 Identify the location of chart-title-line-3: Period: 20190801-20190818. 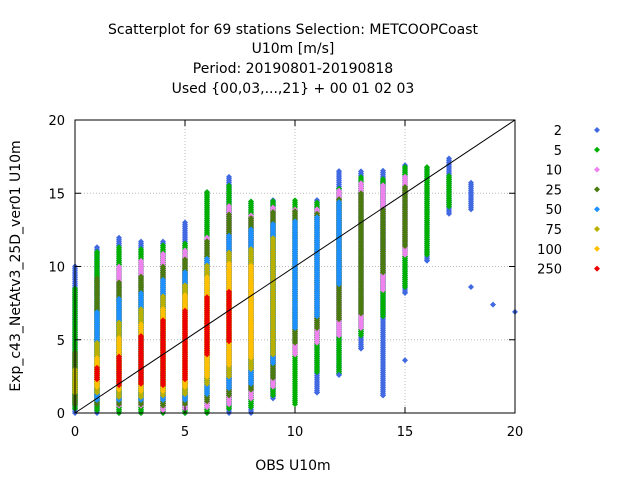
(293, 69).